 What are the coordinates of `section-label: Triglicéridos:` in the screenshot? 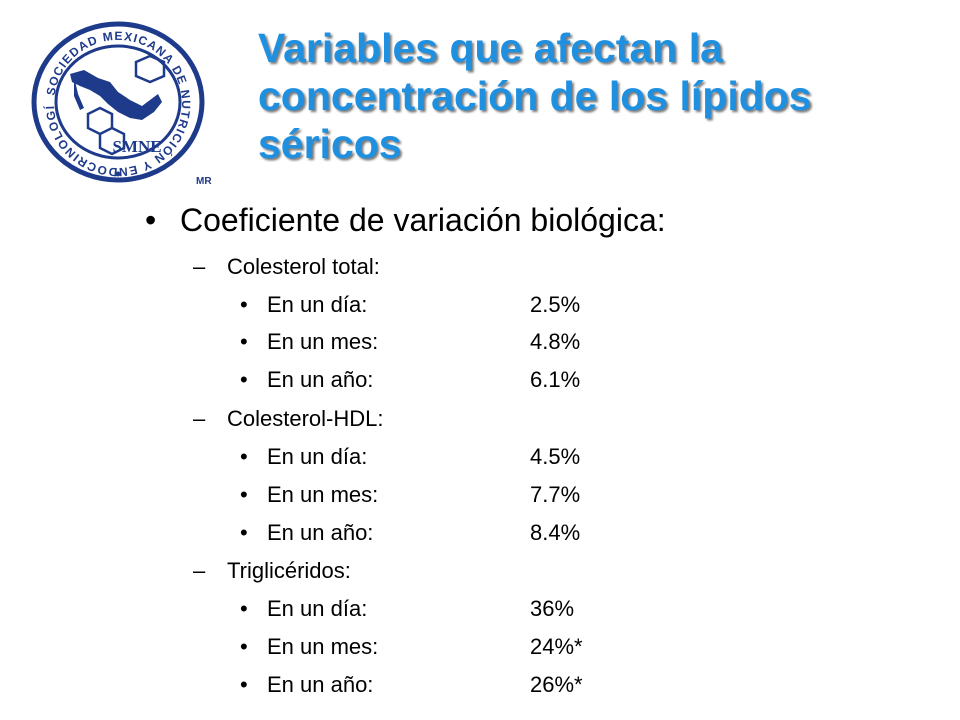 It's located at (289, 570).